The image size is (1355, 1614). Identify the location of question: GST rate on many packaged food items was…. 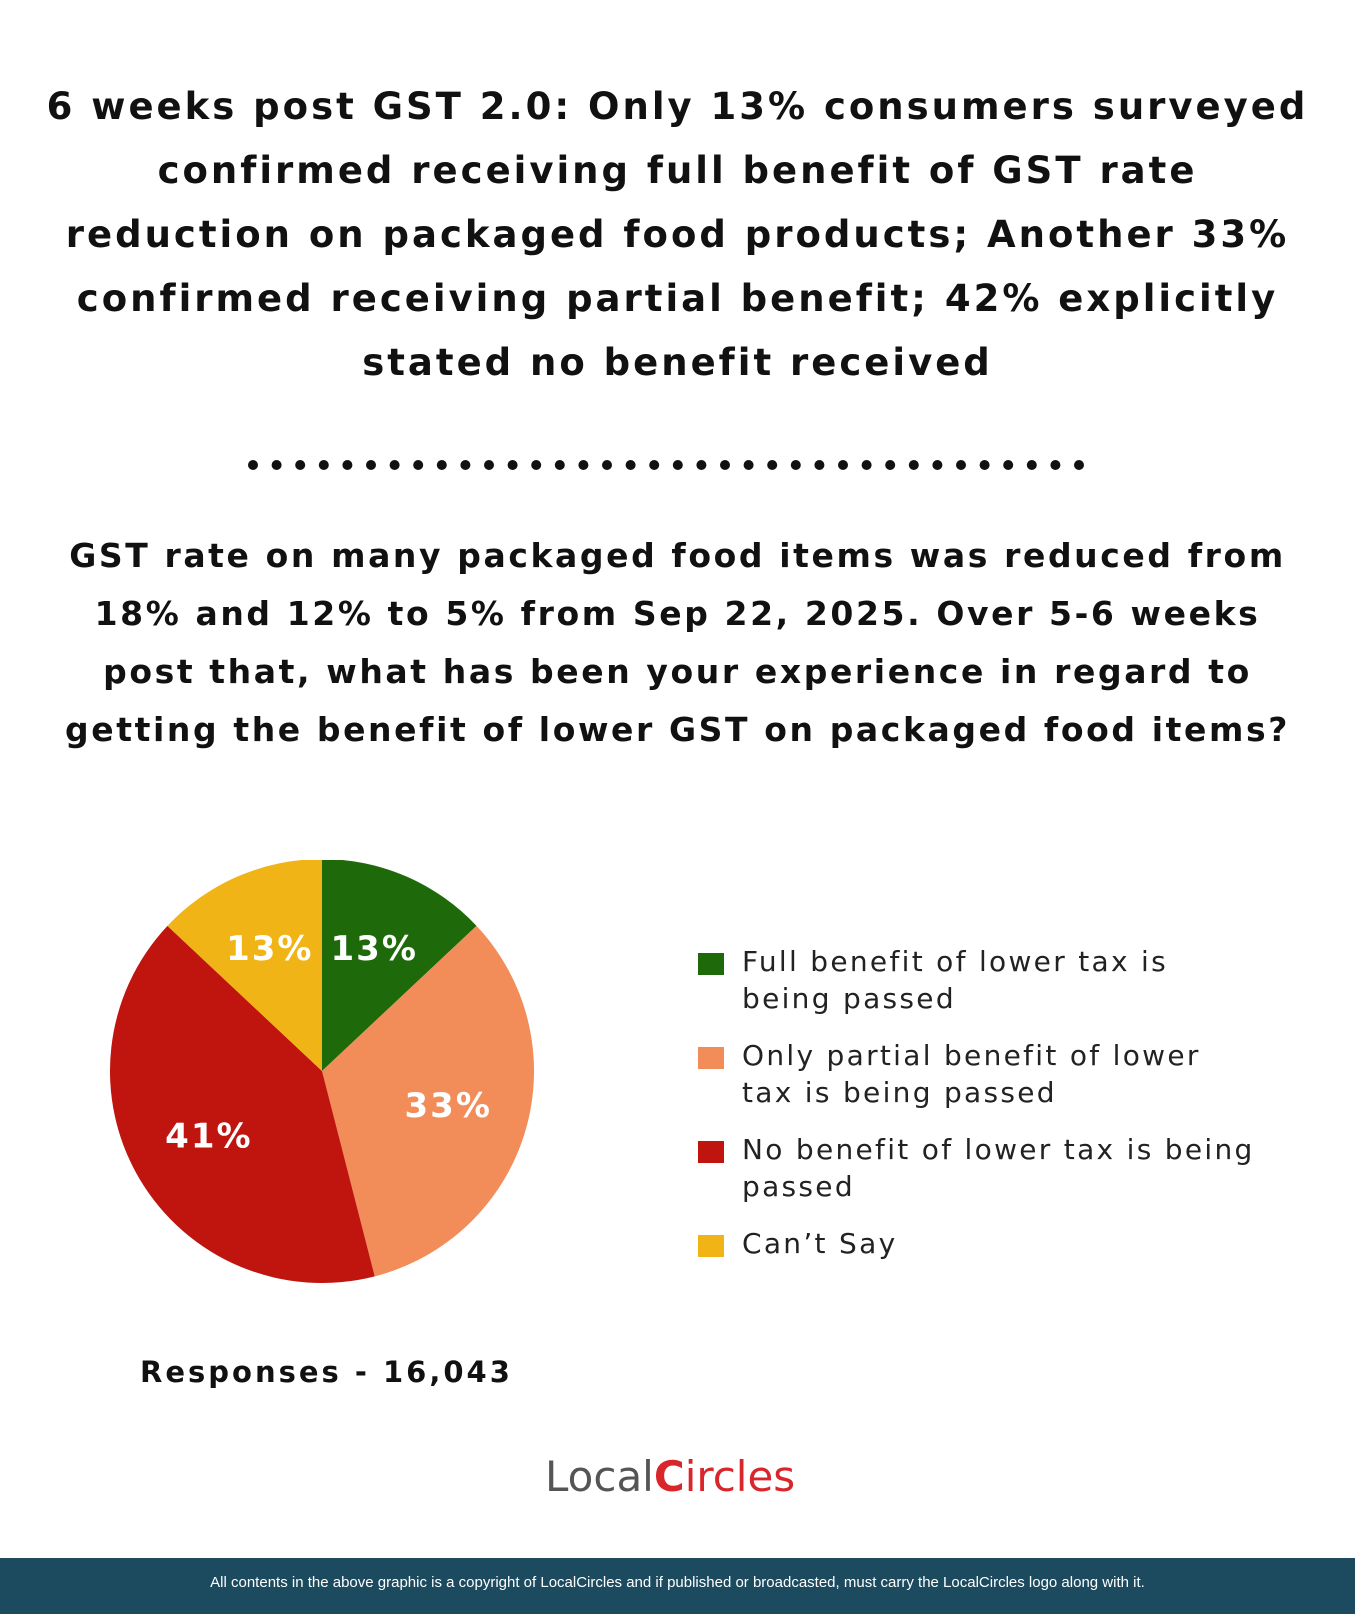
(677, 642).